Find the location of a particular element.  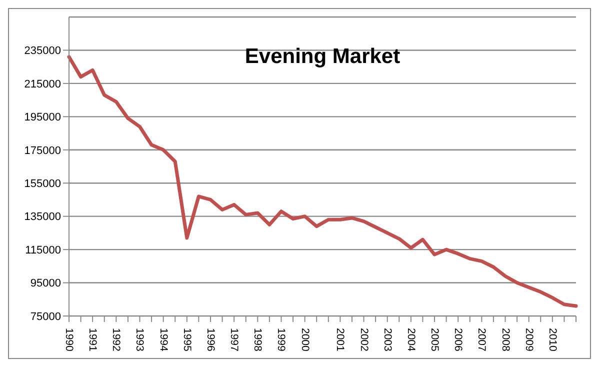

x-tick-label: 2008 is located at coordinates (505, 340).